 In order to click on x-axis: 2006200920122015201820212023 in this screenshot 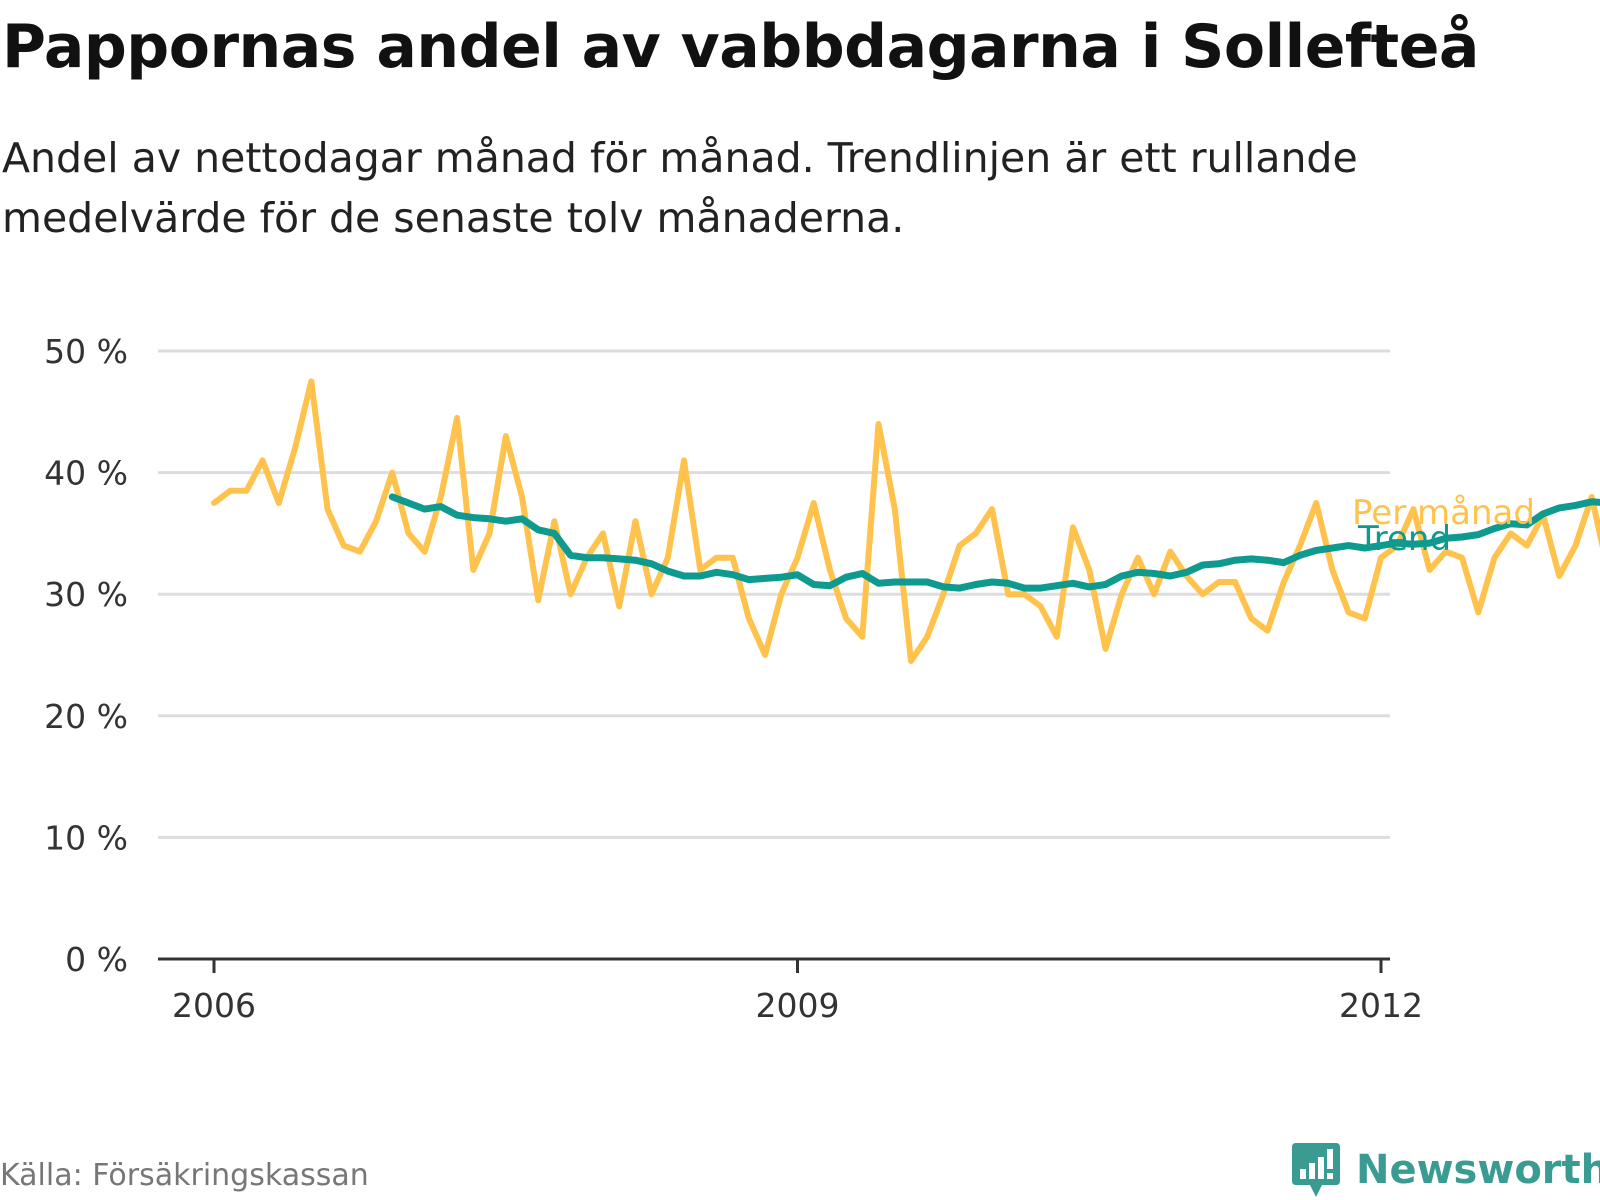, I will do `click(790, 991)`.